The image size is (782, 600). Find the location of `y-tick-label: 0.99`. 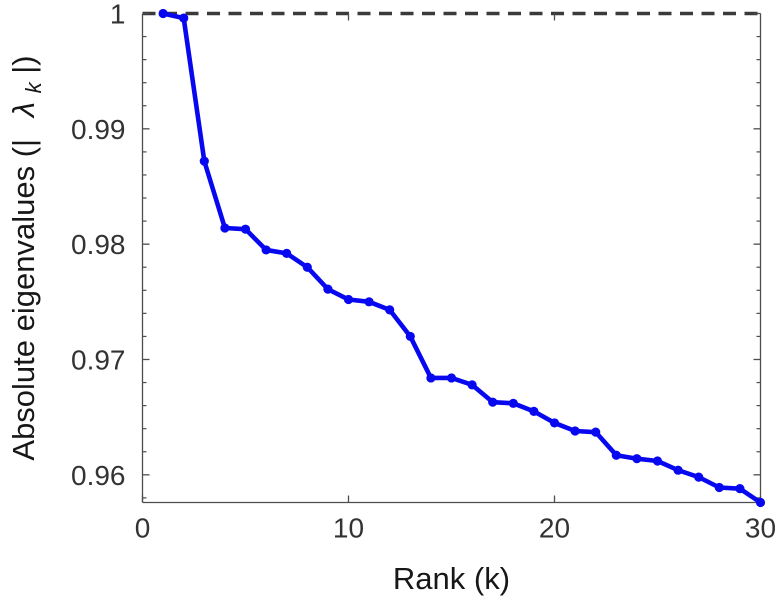

y-tick-label: 0.99 is located at coordinates (98, 129).